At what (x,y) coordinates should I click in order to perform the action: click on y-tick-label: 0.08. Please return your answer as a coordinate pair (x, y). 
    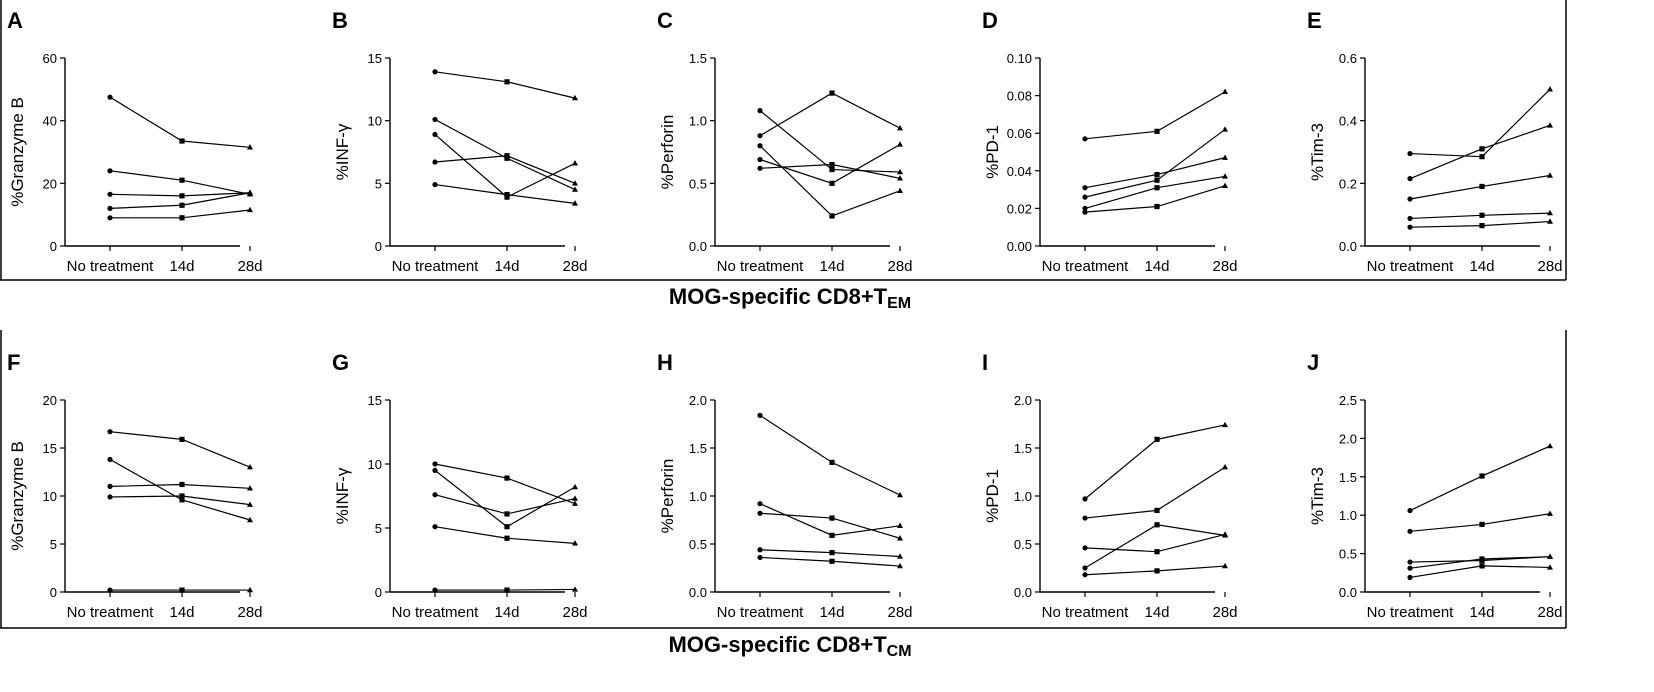
    Looking at the image, I should click on (1019, 96).